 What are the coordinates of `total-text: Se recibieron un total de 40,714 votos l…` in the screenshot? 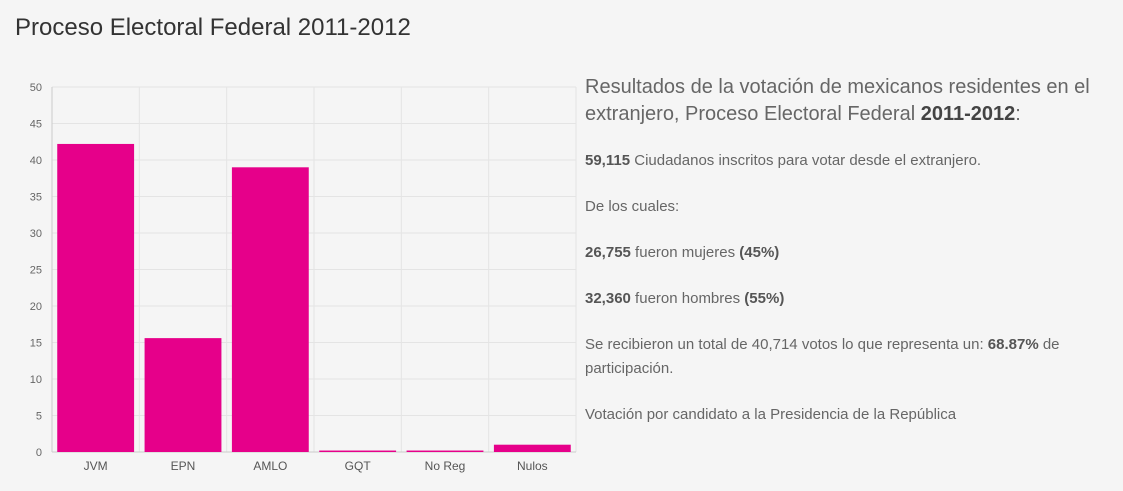 It's located at (786, 344).